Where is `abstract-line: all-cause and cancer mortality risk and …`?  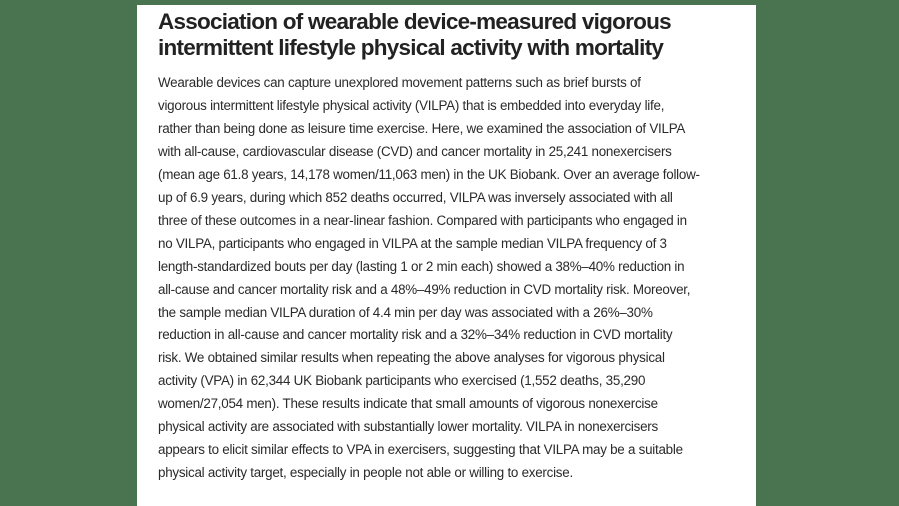
abstract-line: all-cause and cancer mortality risk and … is located at coordinates (424, 289).